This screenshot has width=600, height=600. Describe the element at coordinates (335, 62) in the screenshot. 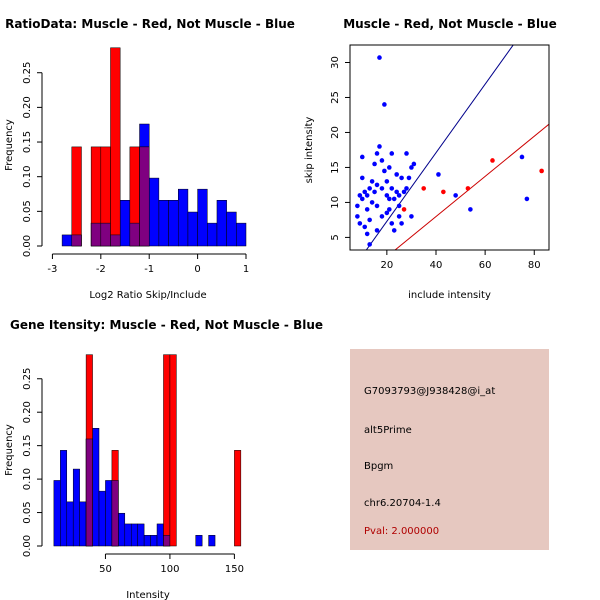

I see `scatter-y-tick-label: 30` at that location.